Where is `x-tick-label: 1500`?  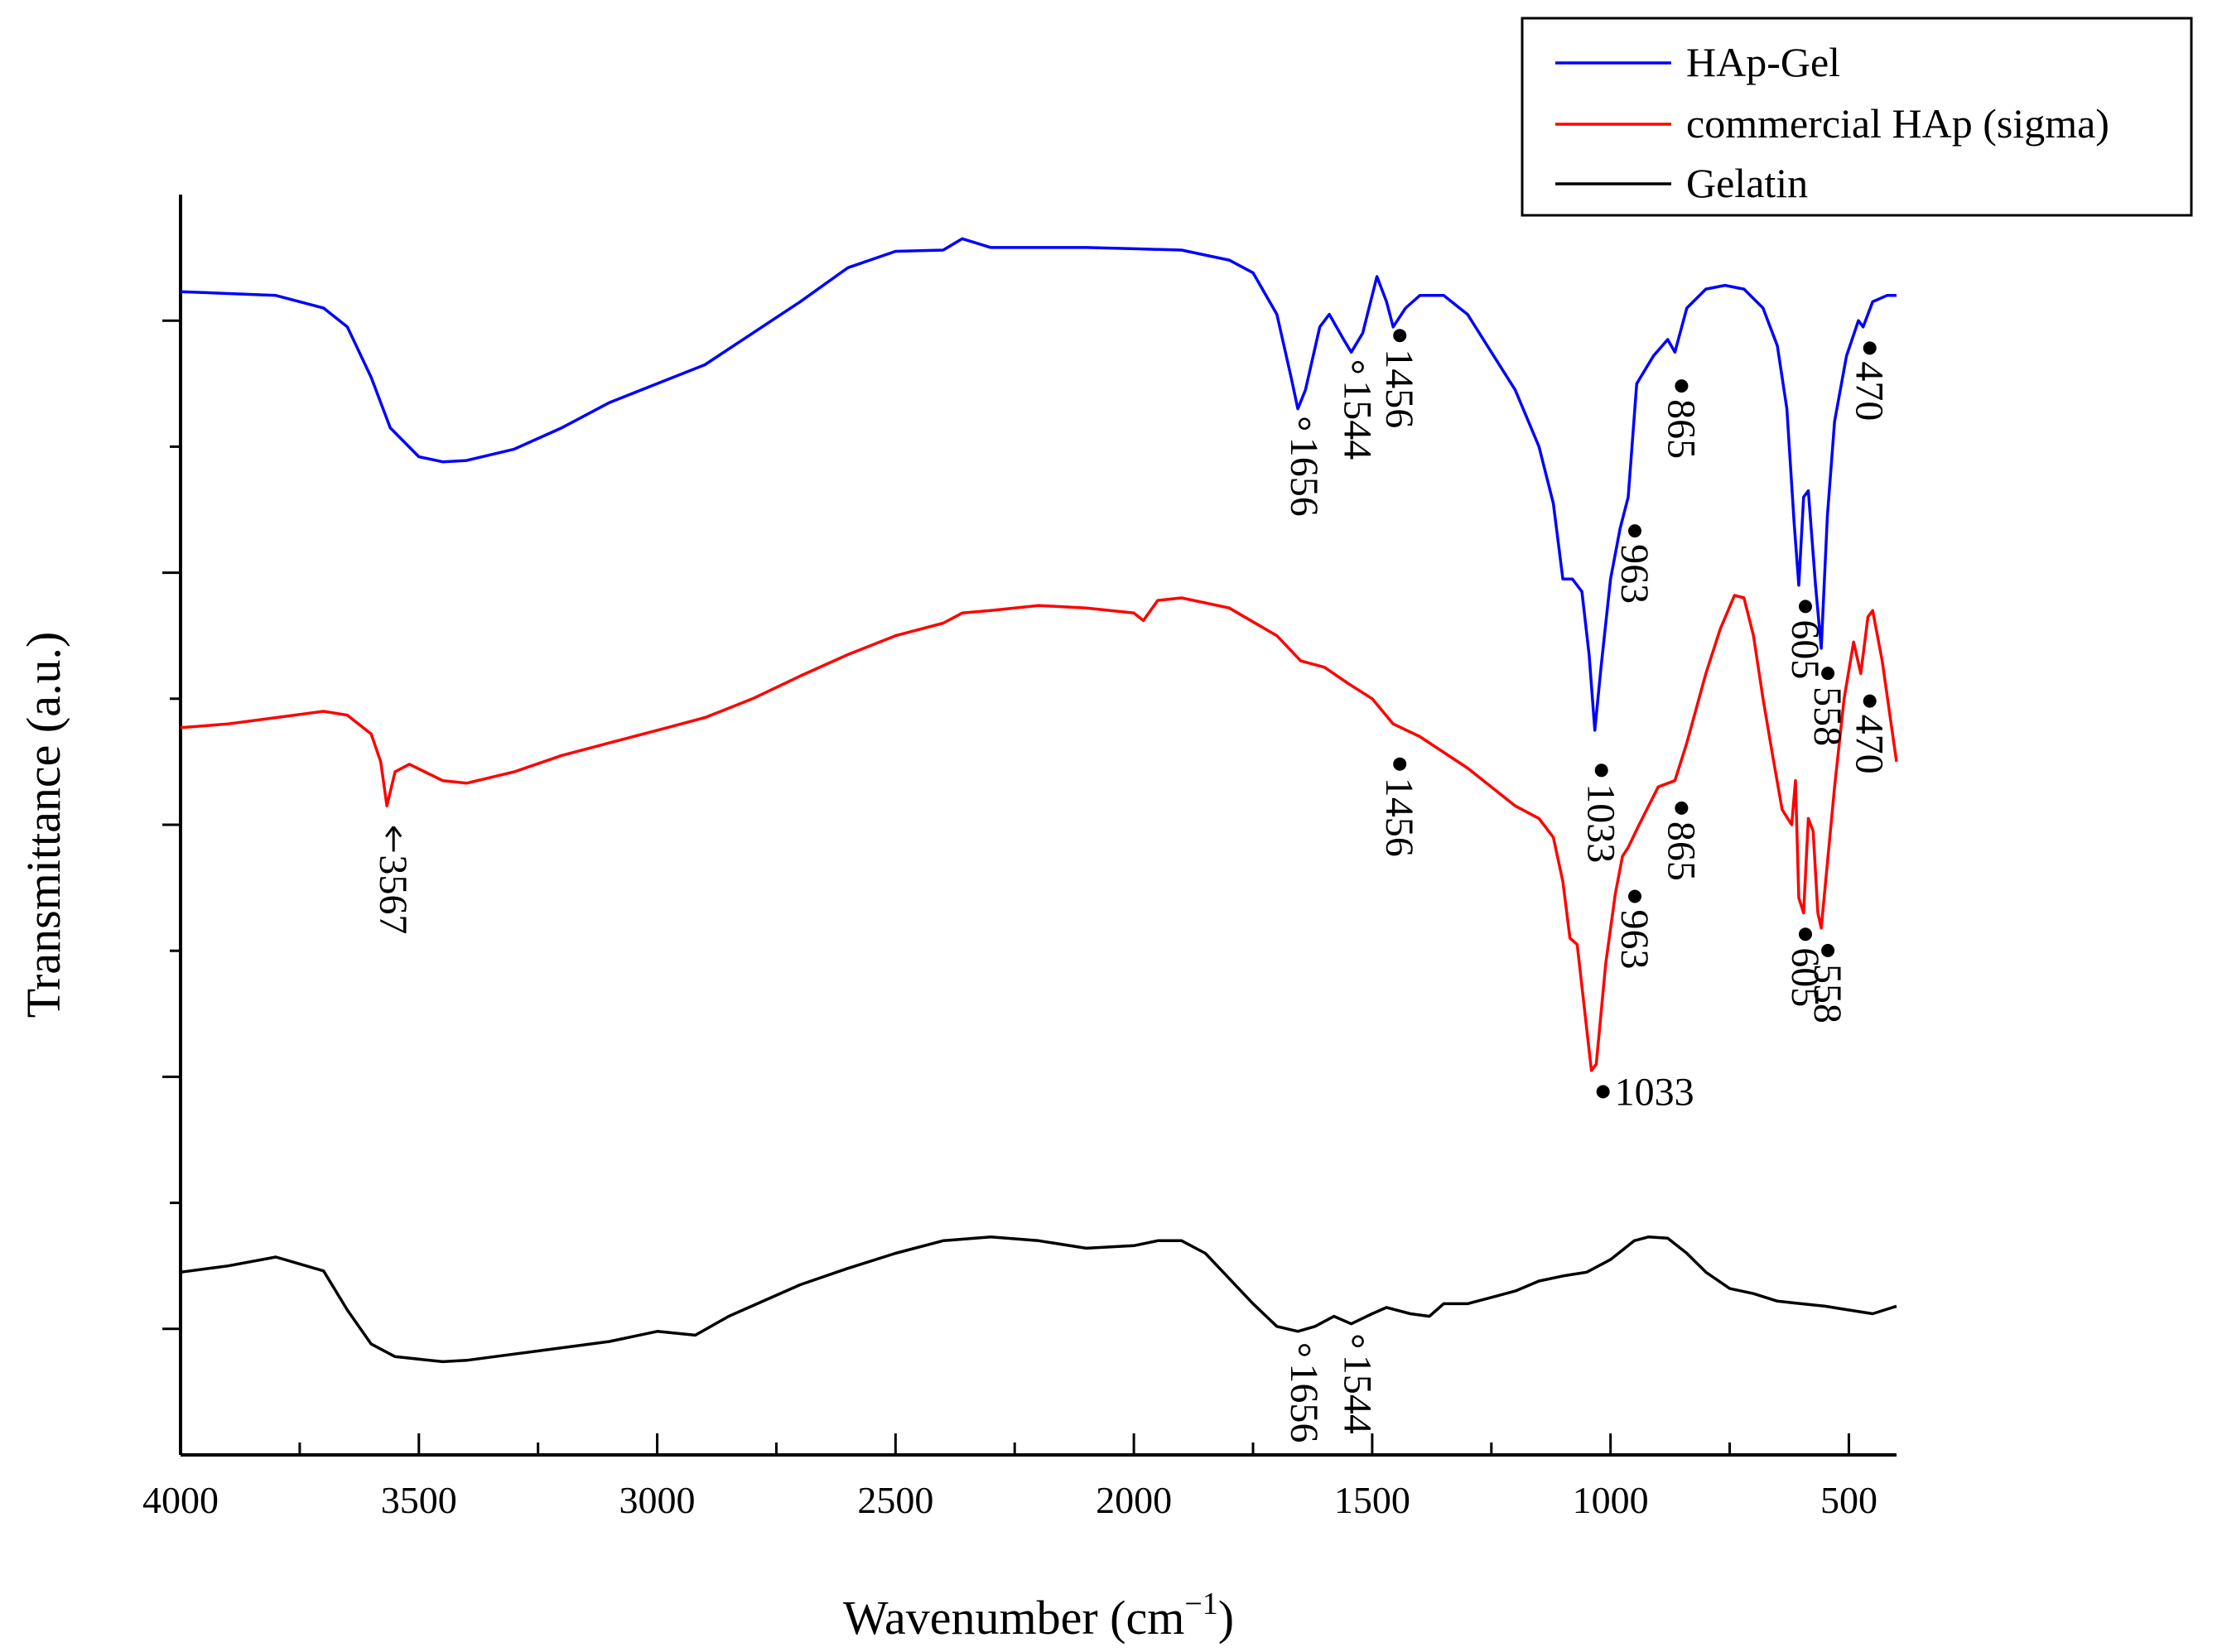
x-tick-label: 1500 is located at coordinates (1372, 1500).